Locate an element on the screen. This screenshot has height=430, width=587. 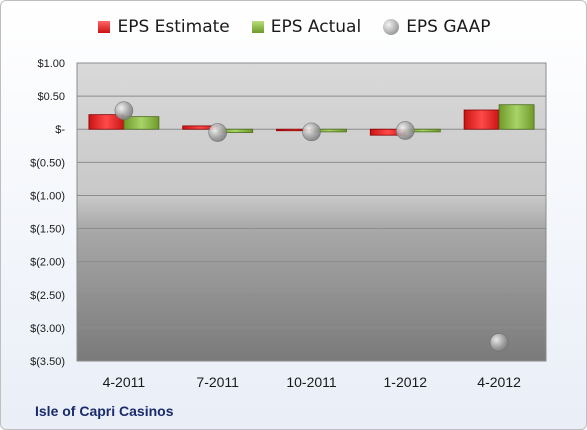
y-tick-label: $(3.00) is located at coordinates (47, 329).